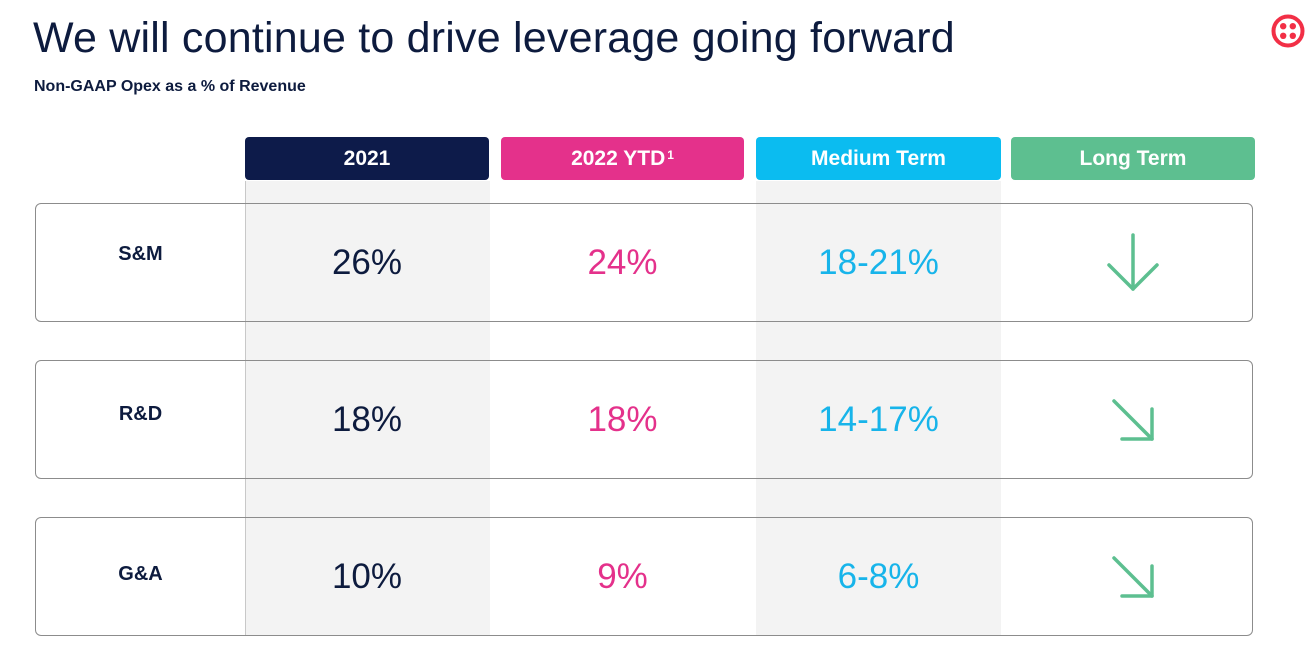  Describe the element at coordinates (878, 576) in the screenshot. I see `value-medium-term: 6-8%` at that location.